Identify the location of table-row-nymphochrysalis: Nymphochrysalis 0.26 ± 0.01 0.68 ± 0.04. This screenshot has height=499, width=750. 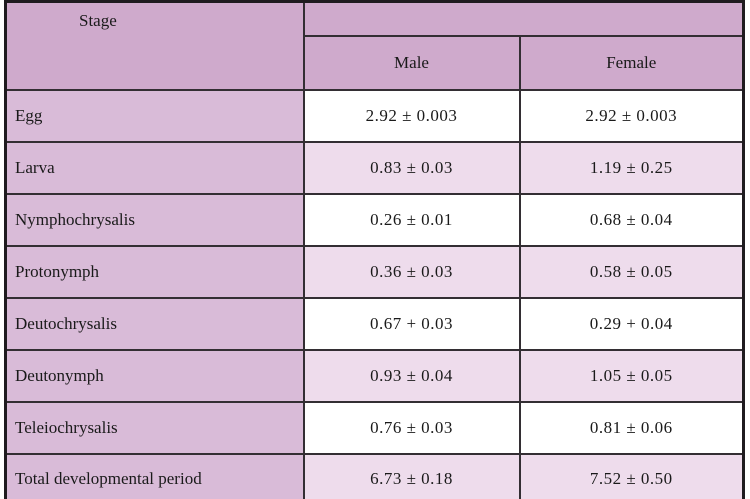
(374, 220).